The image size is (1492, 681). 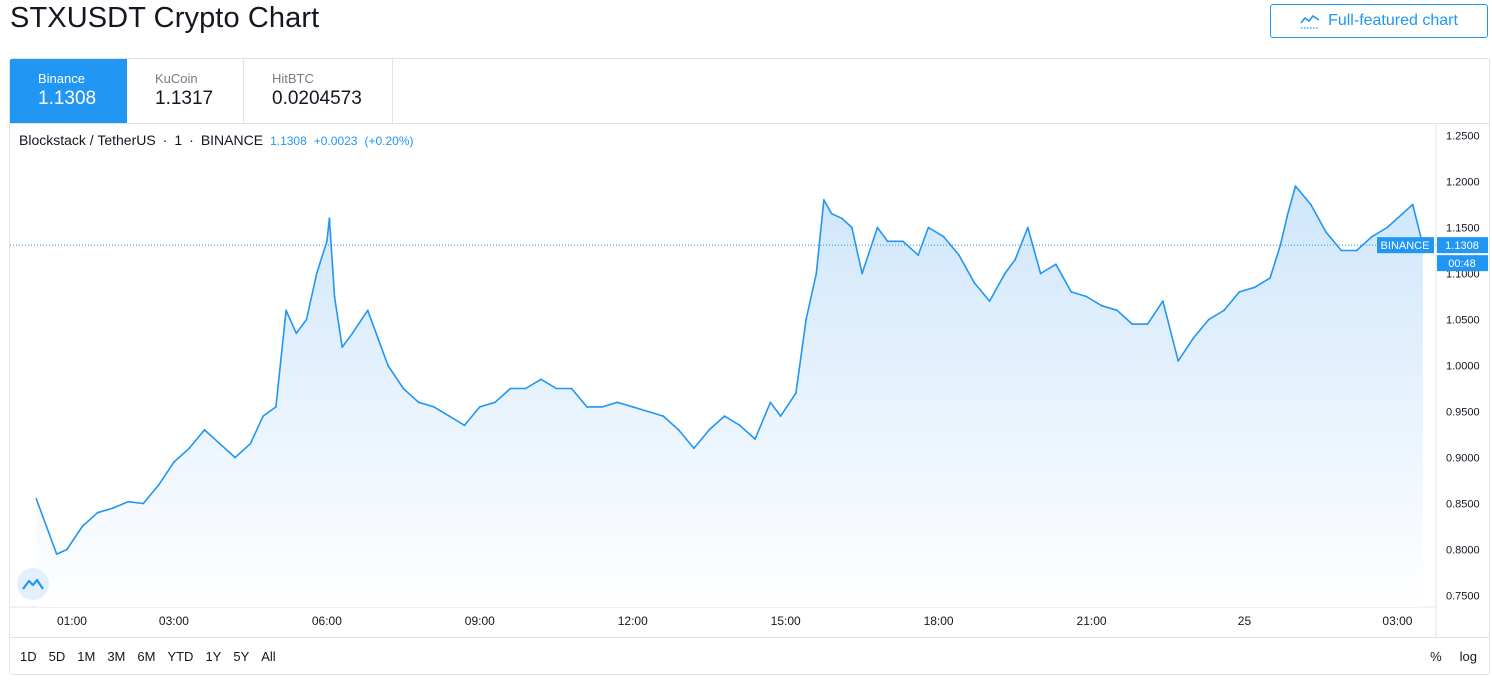 I want to click on tradingview-logo-icon, so click(x=33, y=584).